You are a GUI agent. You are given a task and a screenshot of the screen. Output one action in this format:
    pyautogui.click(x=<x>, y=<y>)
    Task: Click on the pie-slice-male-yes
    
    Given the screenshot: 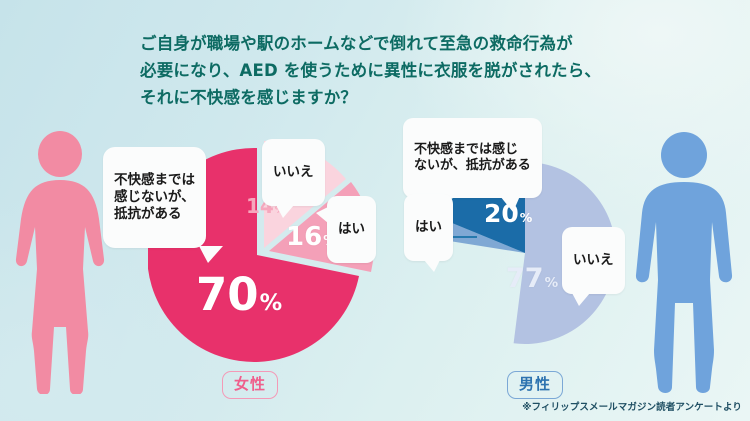 What is the action you would take?
    pyautogui.click(x=480, y=235)
    